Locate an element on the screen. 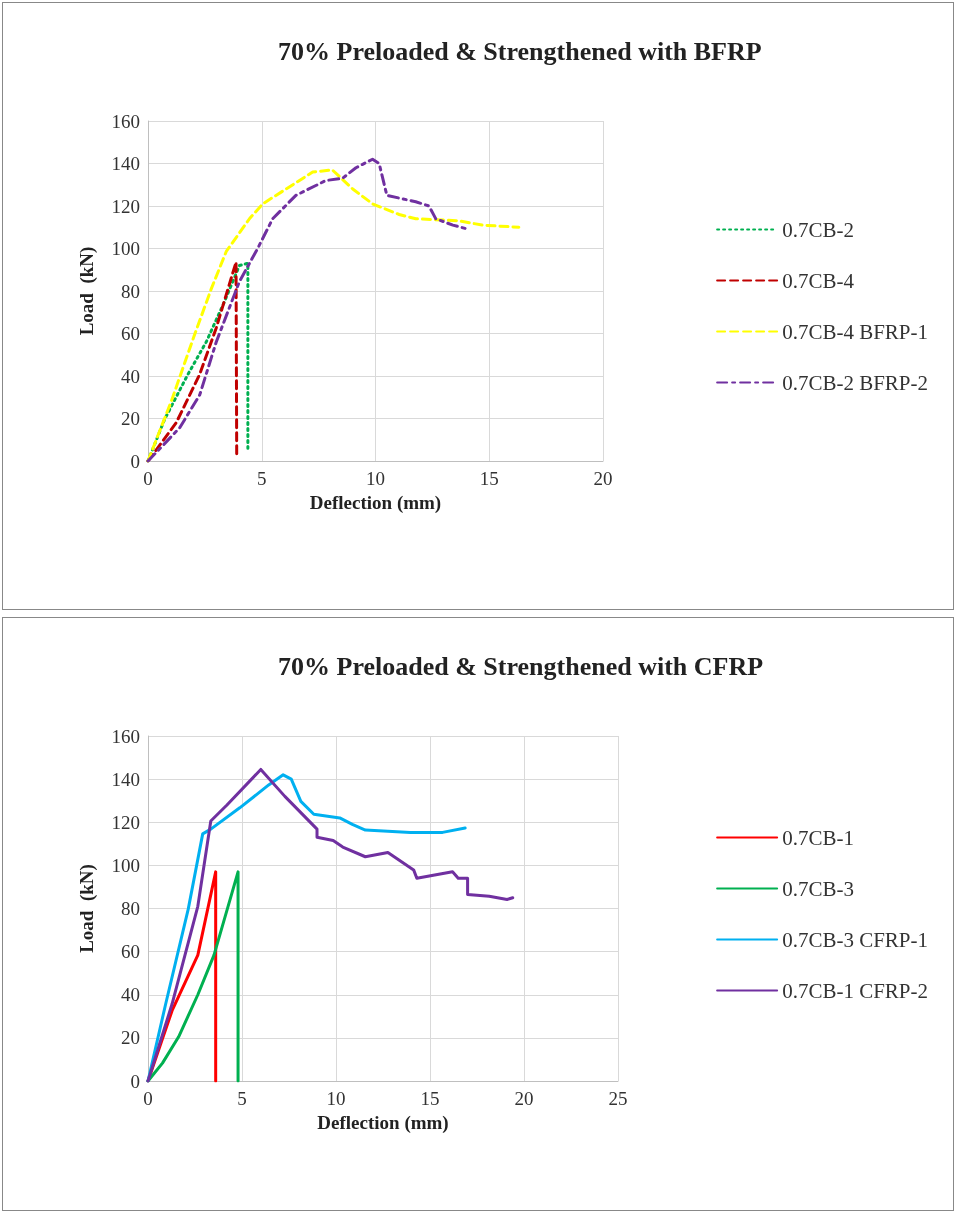 This screenshot has width=958, height=1213. legend-label: 0.7CB-2 BFRP-2 is located at coordinates (855, 382).